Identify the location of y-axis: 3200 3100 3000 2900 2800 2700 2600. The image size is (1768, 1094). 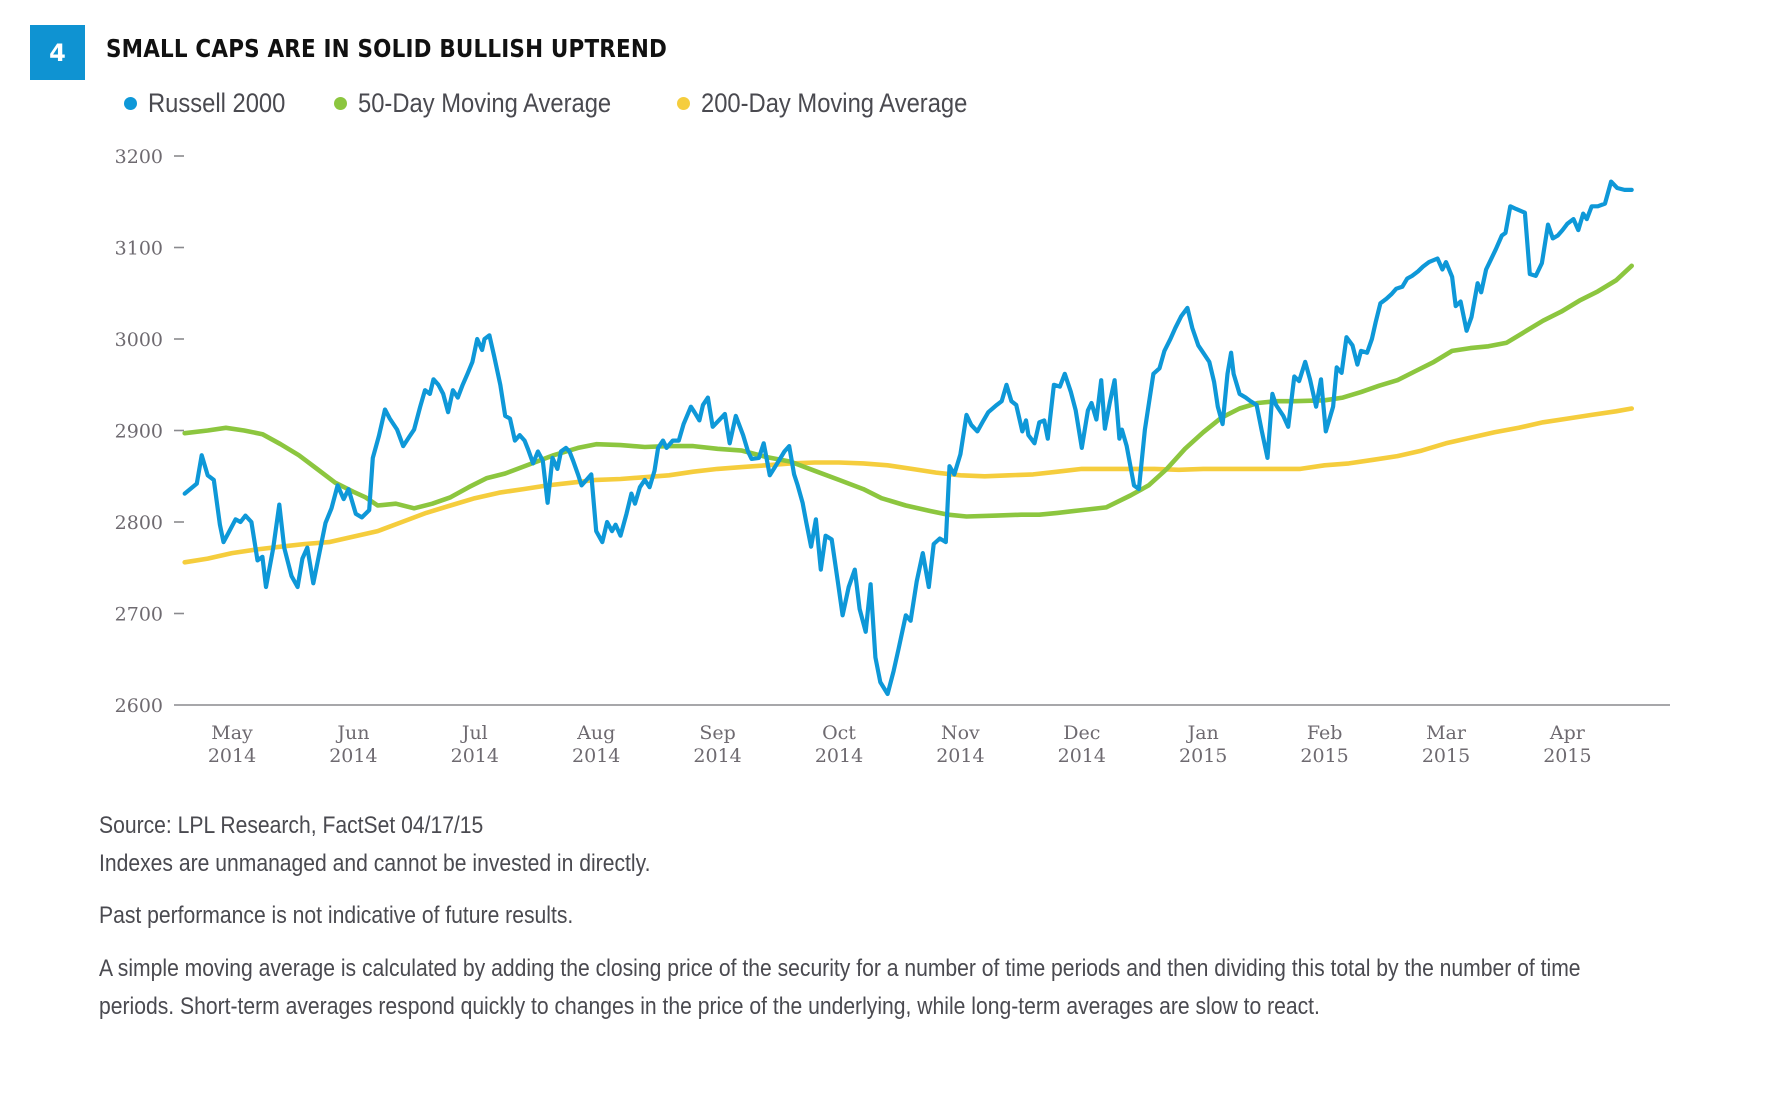
(149, 431).